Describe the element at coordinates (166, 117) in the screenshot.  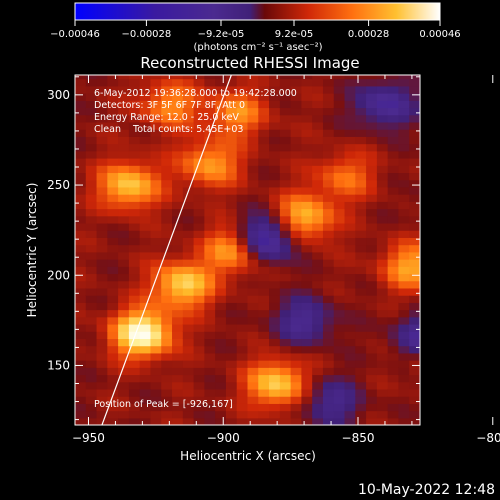
I see `annotation-energy-range: Energy Range: 12.0 - 25.0 keV` at that location.